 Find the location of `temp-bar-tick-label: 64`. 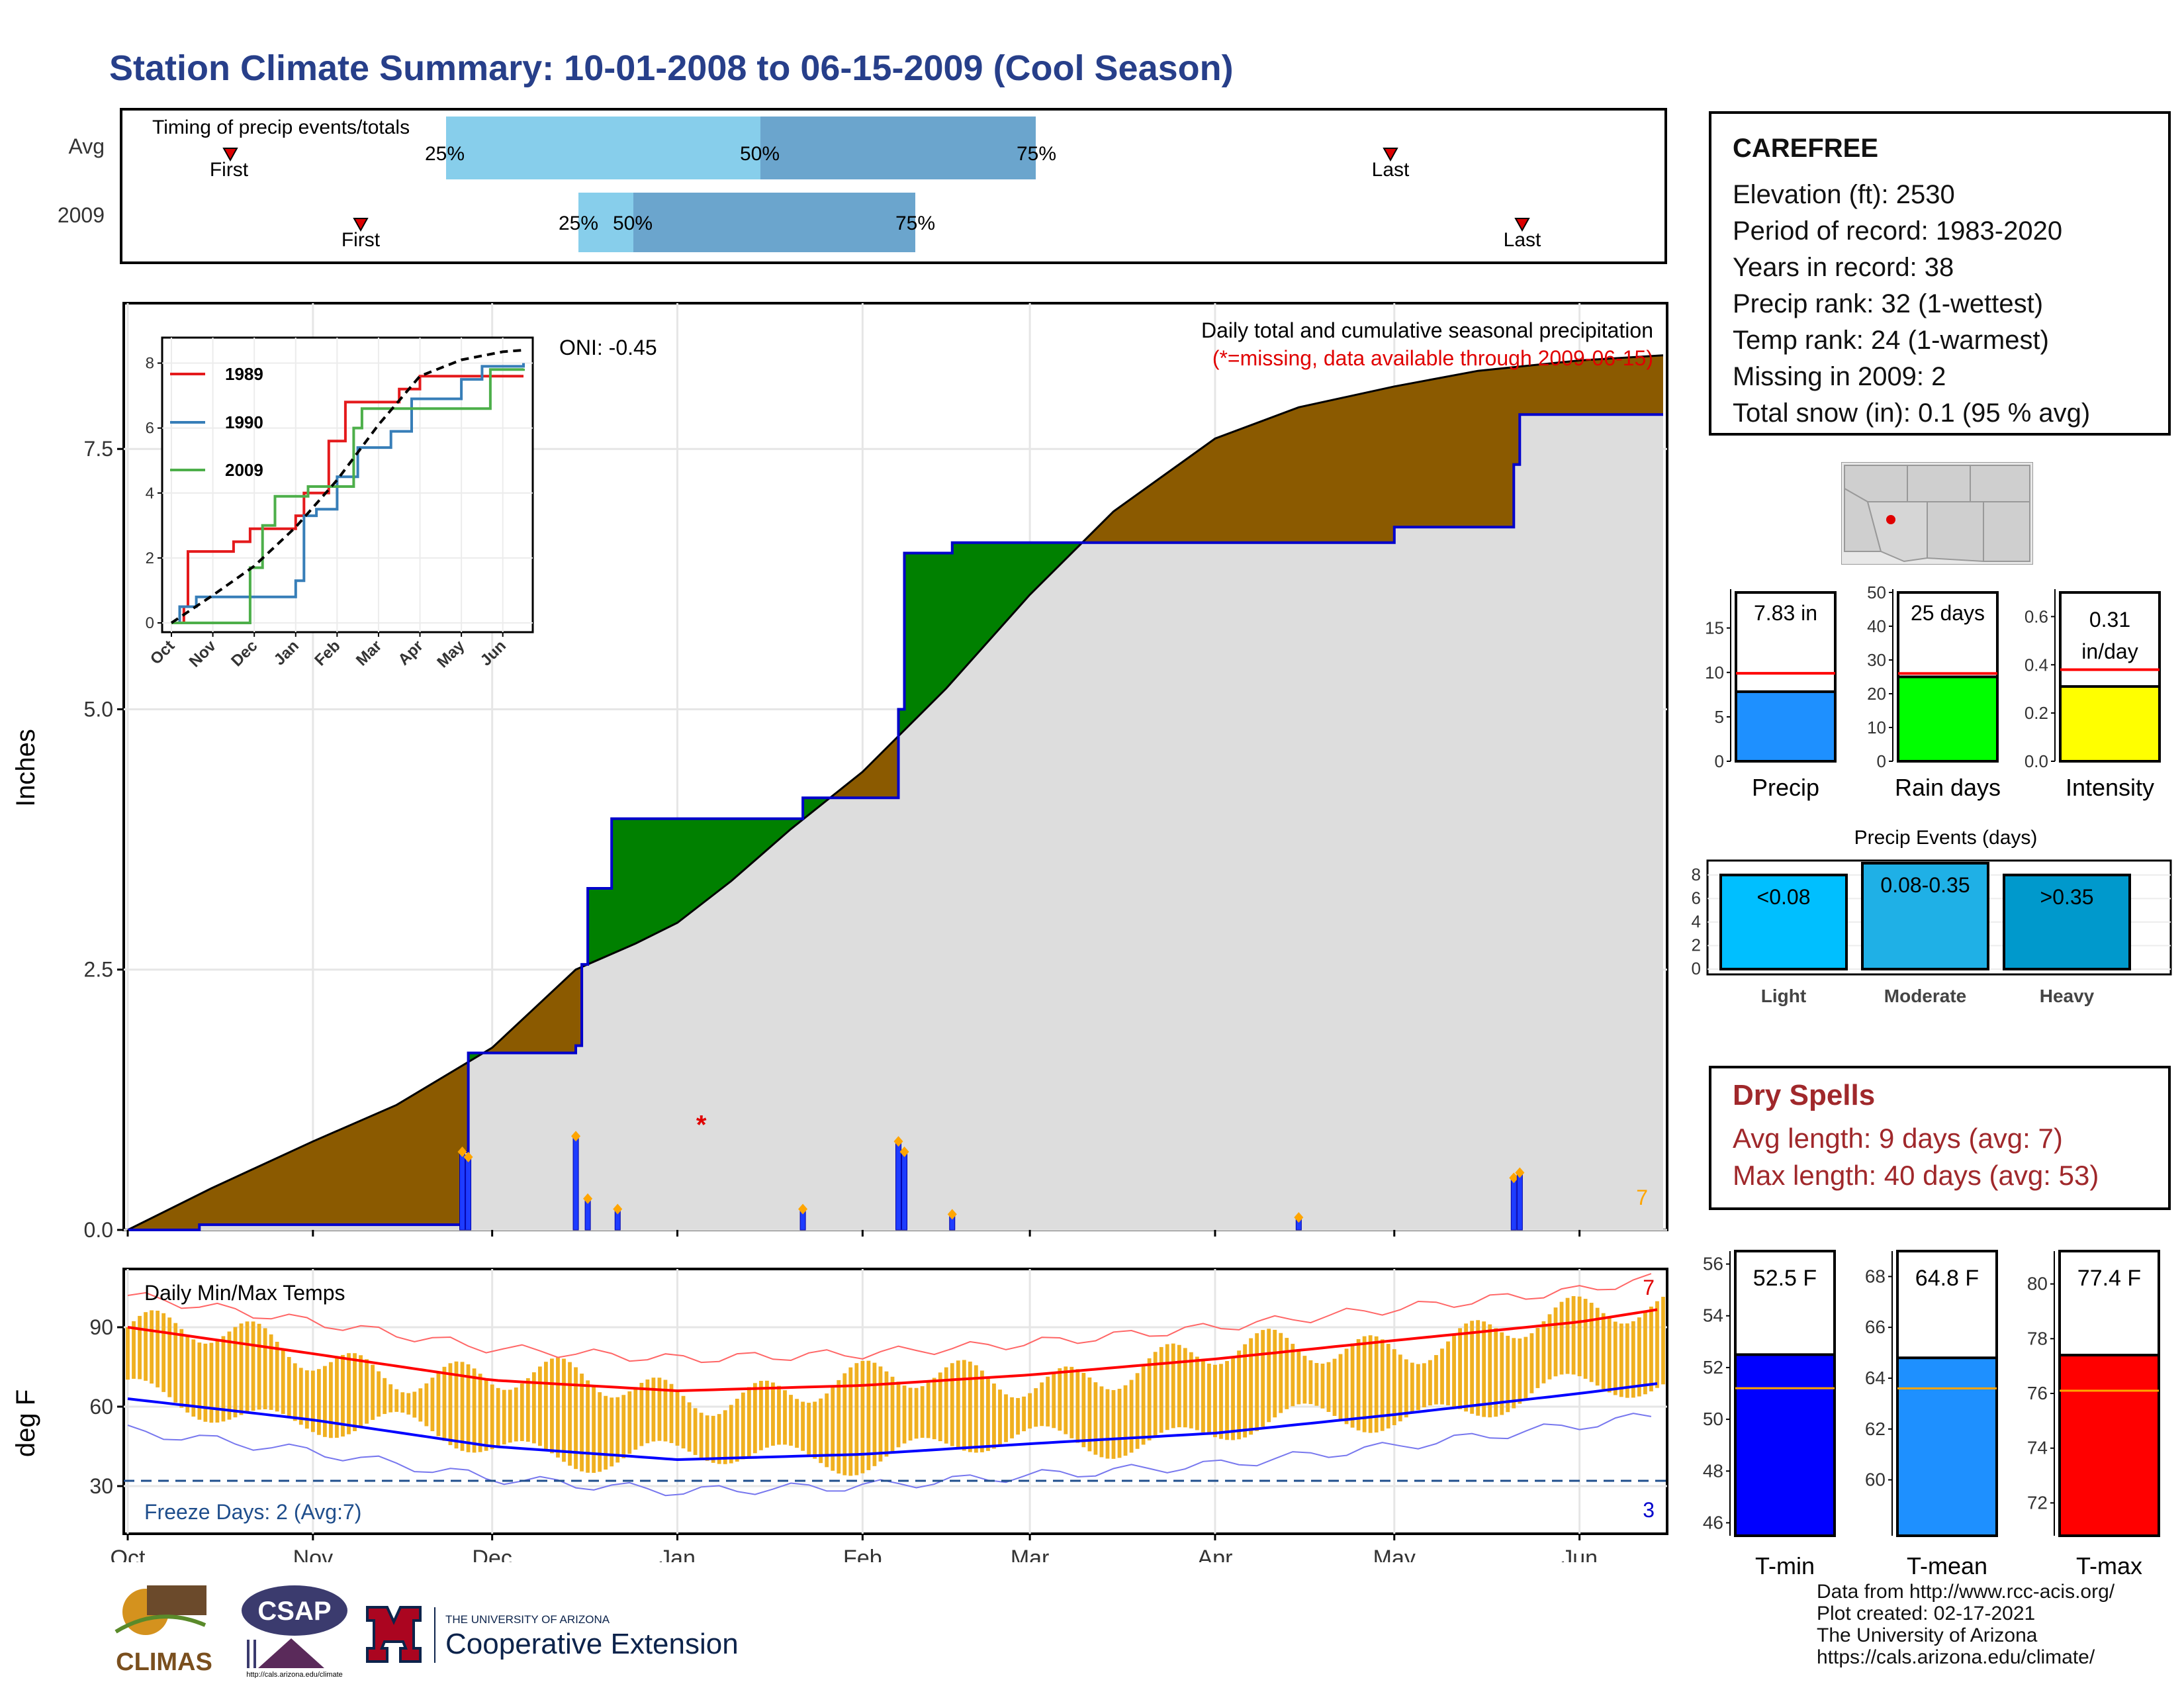

temp-bar-tick-label: 64 is located at coordinates (1875, 1378).